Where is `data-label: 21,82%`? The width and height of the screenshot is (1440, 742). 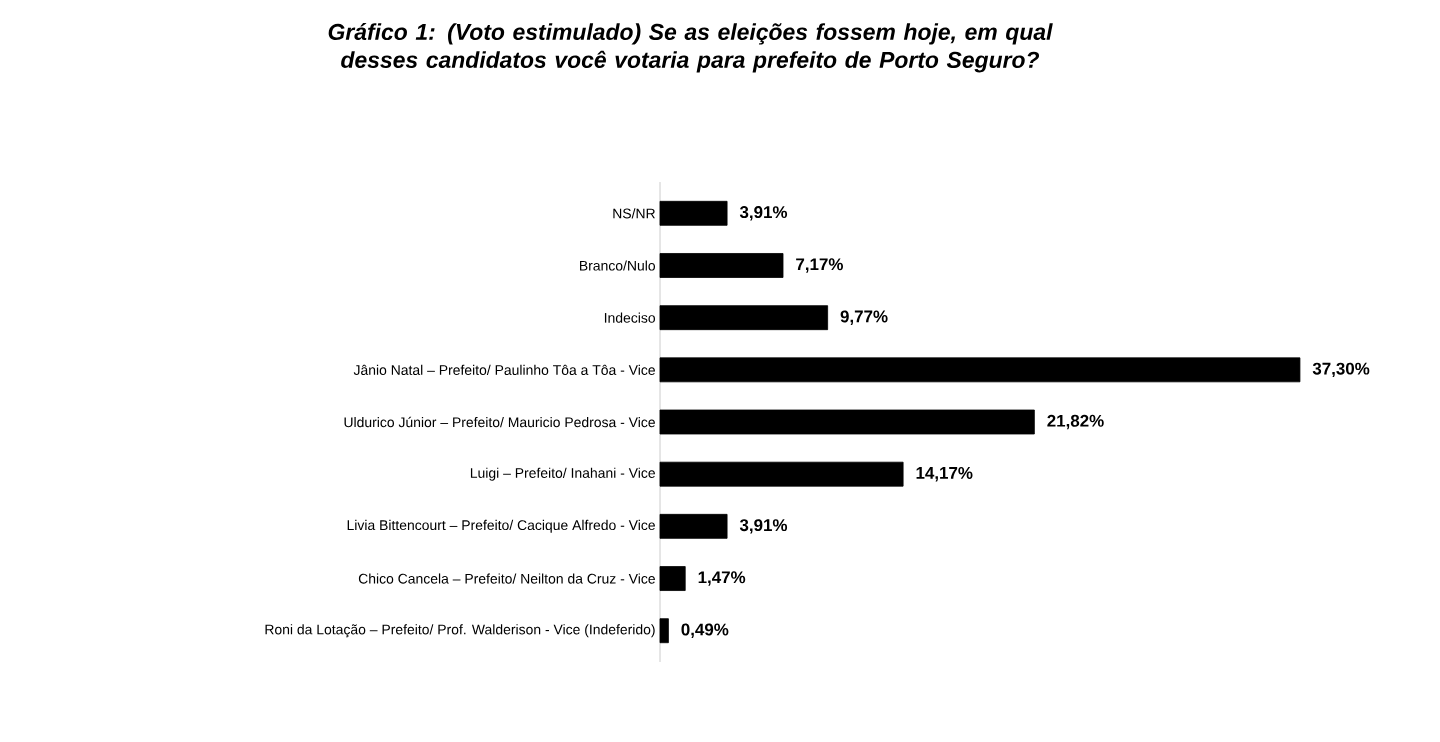
data-label: 21,82% is located at coordinates (1075, 422).